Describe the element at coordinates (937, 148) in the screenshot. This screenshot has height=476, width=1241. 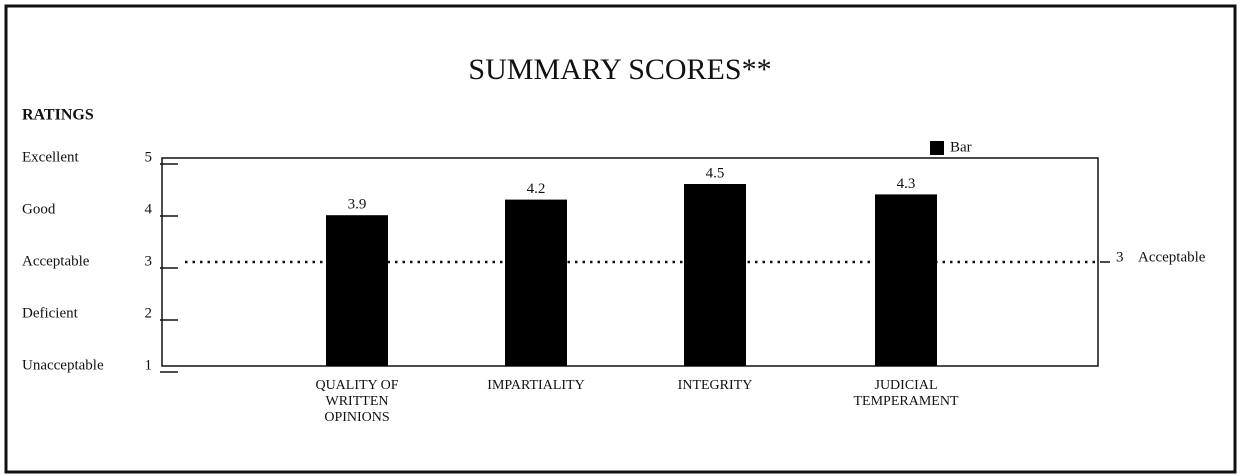
I see `legend-swatch` at that location.